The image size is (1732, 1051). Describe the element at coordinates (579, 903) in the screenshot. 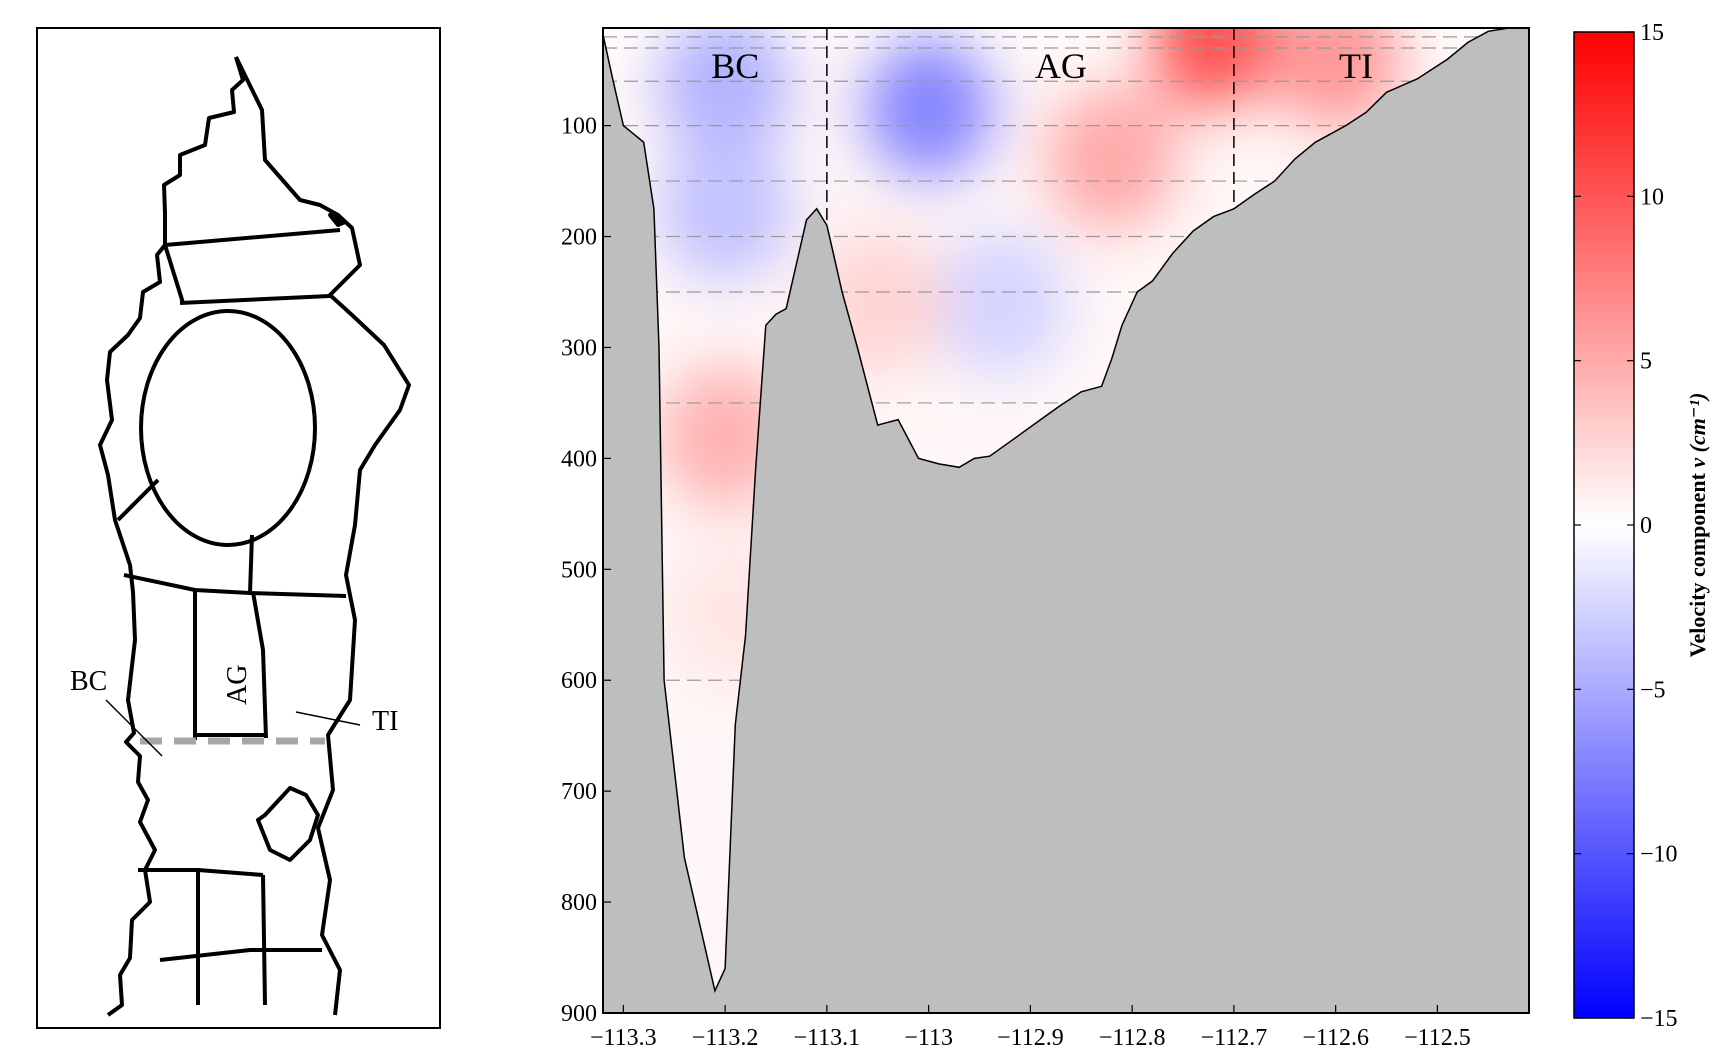

I see `y-tick-label: 800` at that location.